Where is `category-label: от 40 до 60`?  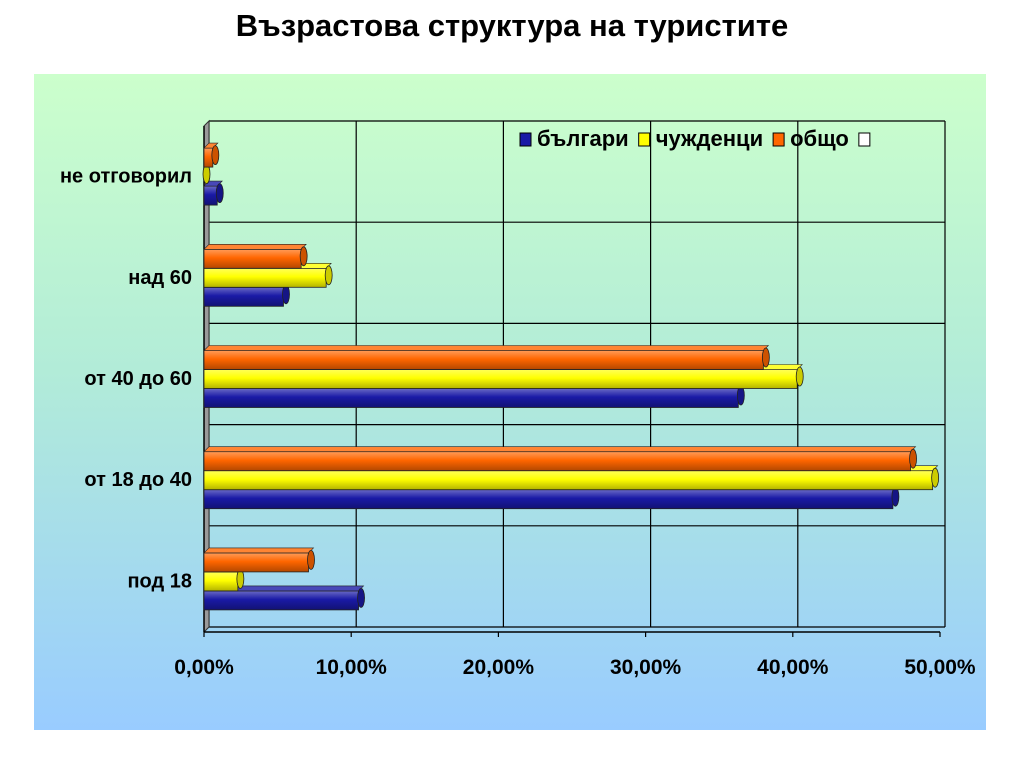 category-label: от 40 до 60 is located at coordinates (138, 379).